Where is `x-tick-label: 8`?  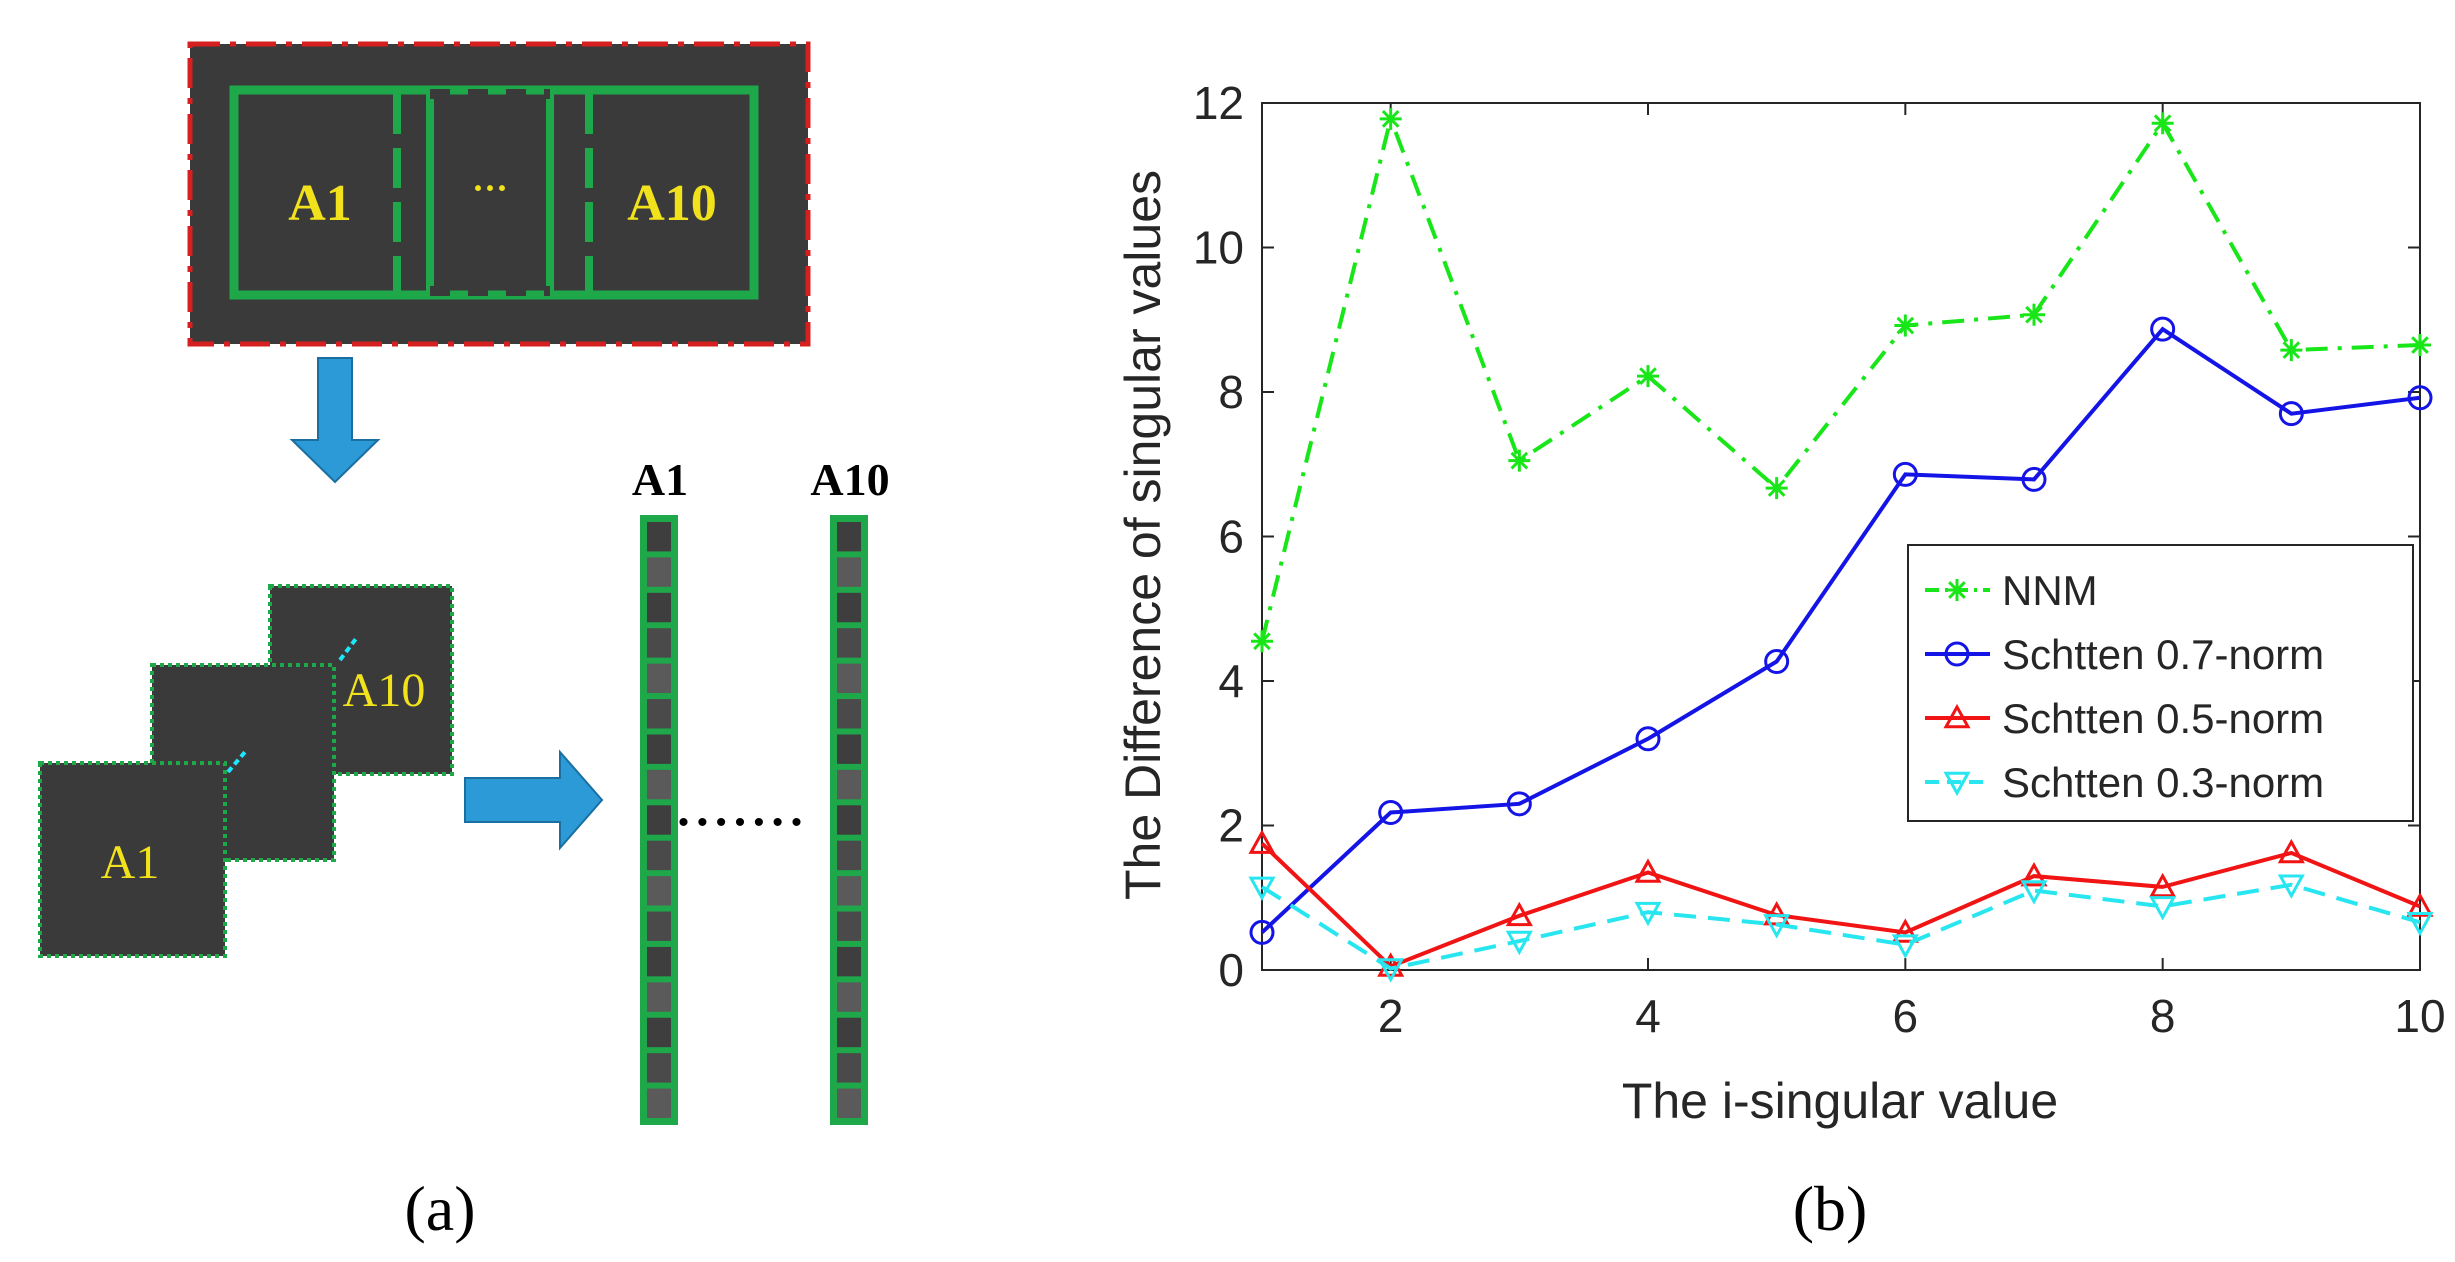
x-tick-label: 8 is located at coordinates (2163, 1016).